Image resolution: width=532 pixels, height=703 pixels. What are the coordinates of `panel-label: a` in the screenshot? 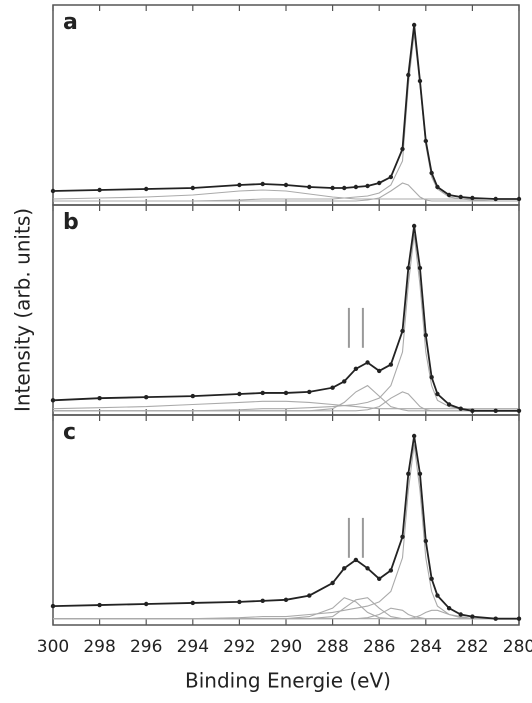 It's located at (70, 22).